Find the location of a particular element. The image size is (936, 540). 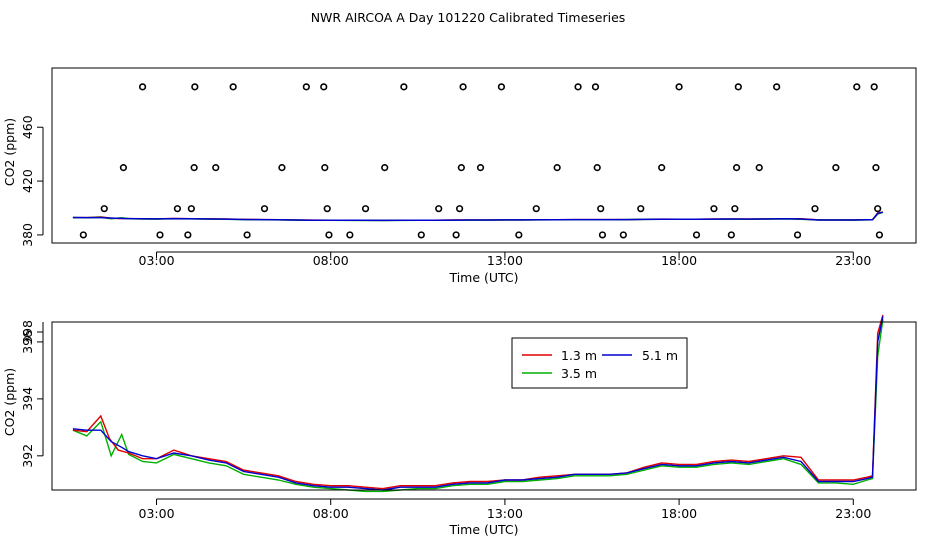

top-y-tick-label: 380 is located at coordinates (27, 235).